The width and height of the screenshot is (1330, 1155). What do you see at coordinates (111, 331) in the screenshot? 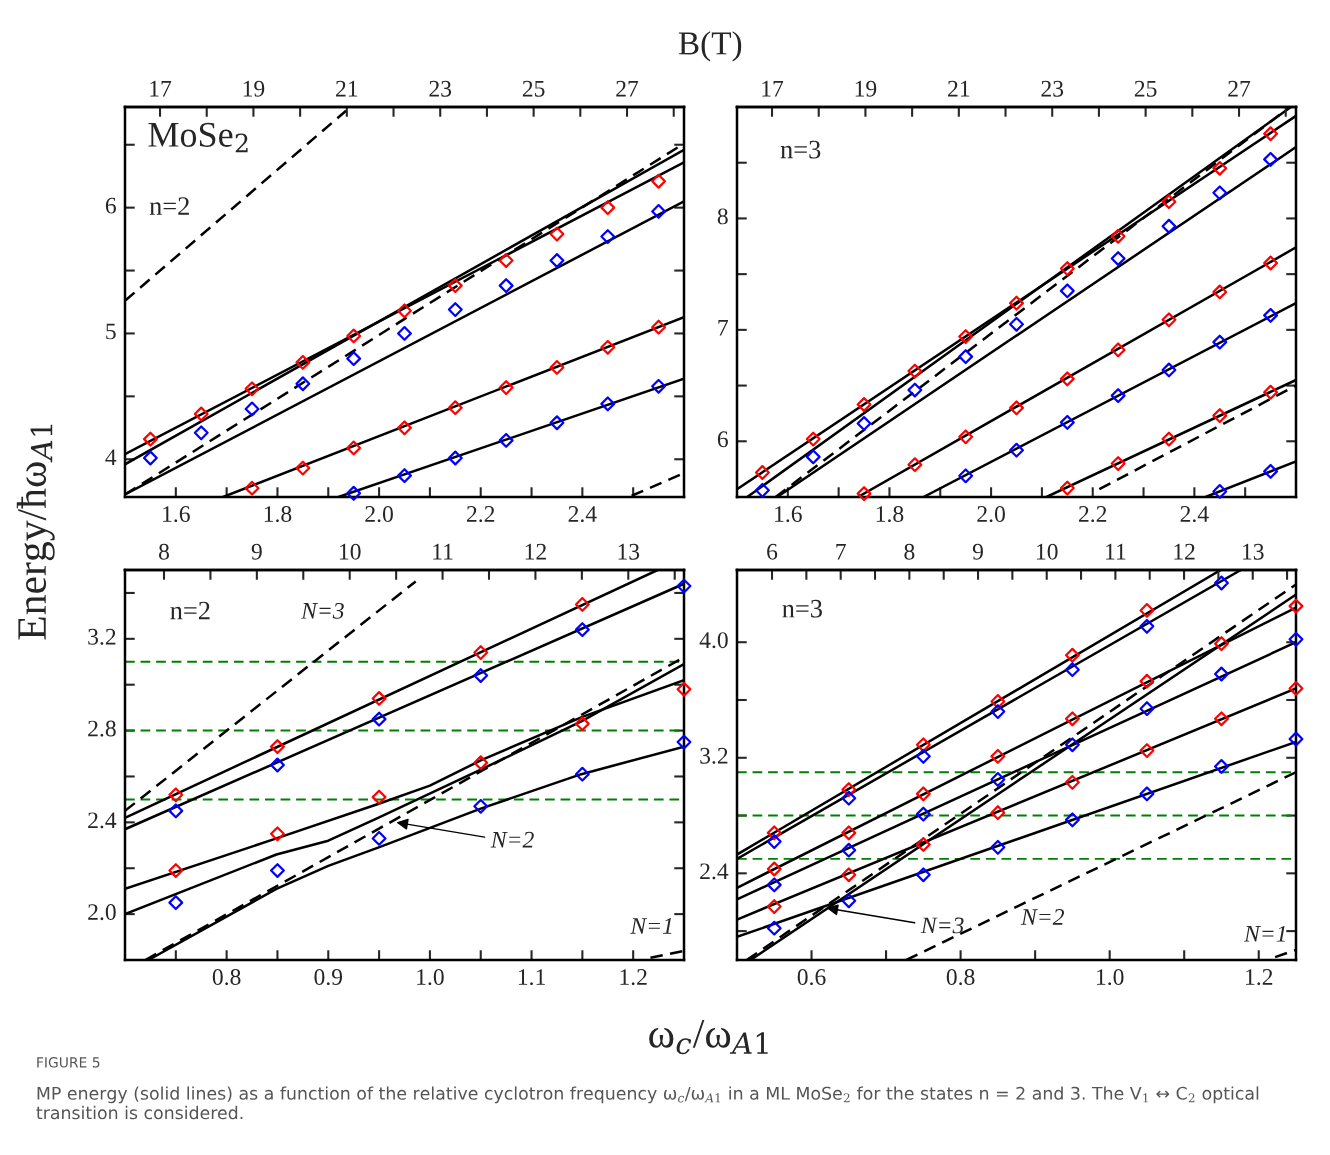
I see `y-tick-label: 5` at bounding box center [111, 331].